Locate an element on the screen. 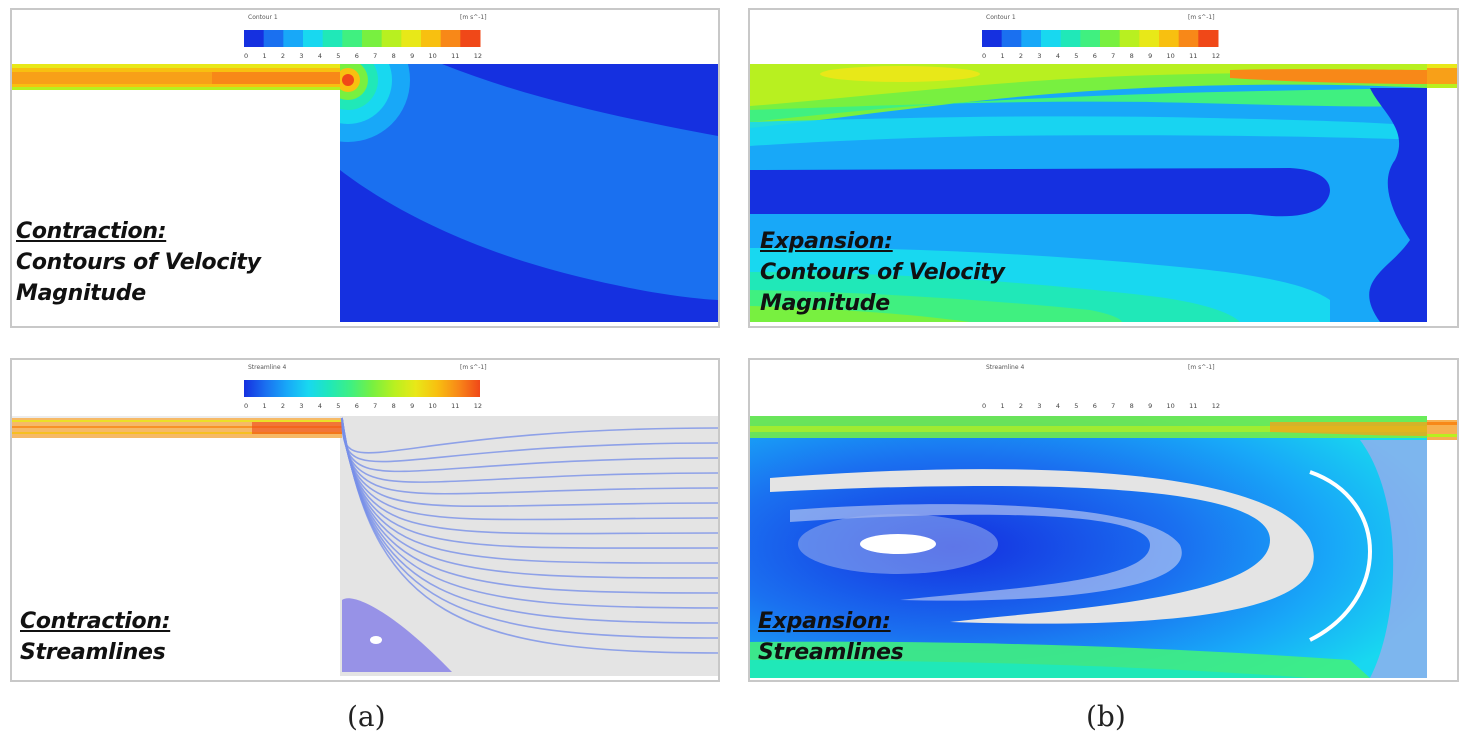 The width and height of the screenshot is (1460, 748). label-line: Streamlines is located at coordinates (831, 652).